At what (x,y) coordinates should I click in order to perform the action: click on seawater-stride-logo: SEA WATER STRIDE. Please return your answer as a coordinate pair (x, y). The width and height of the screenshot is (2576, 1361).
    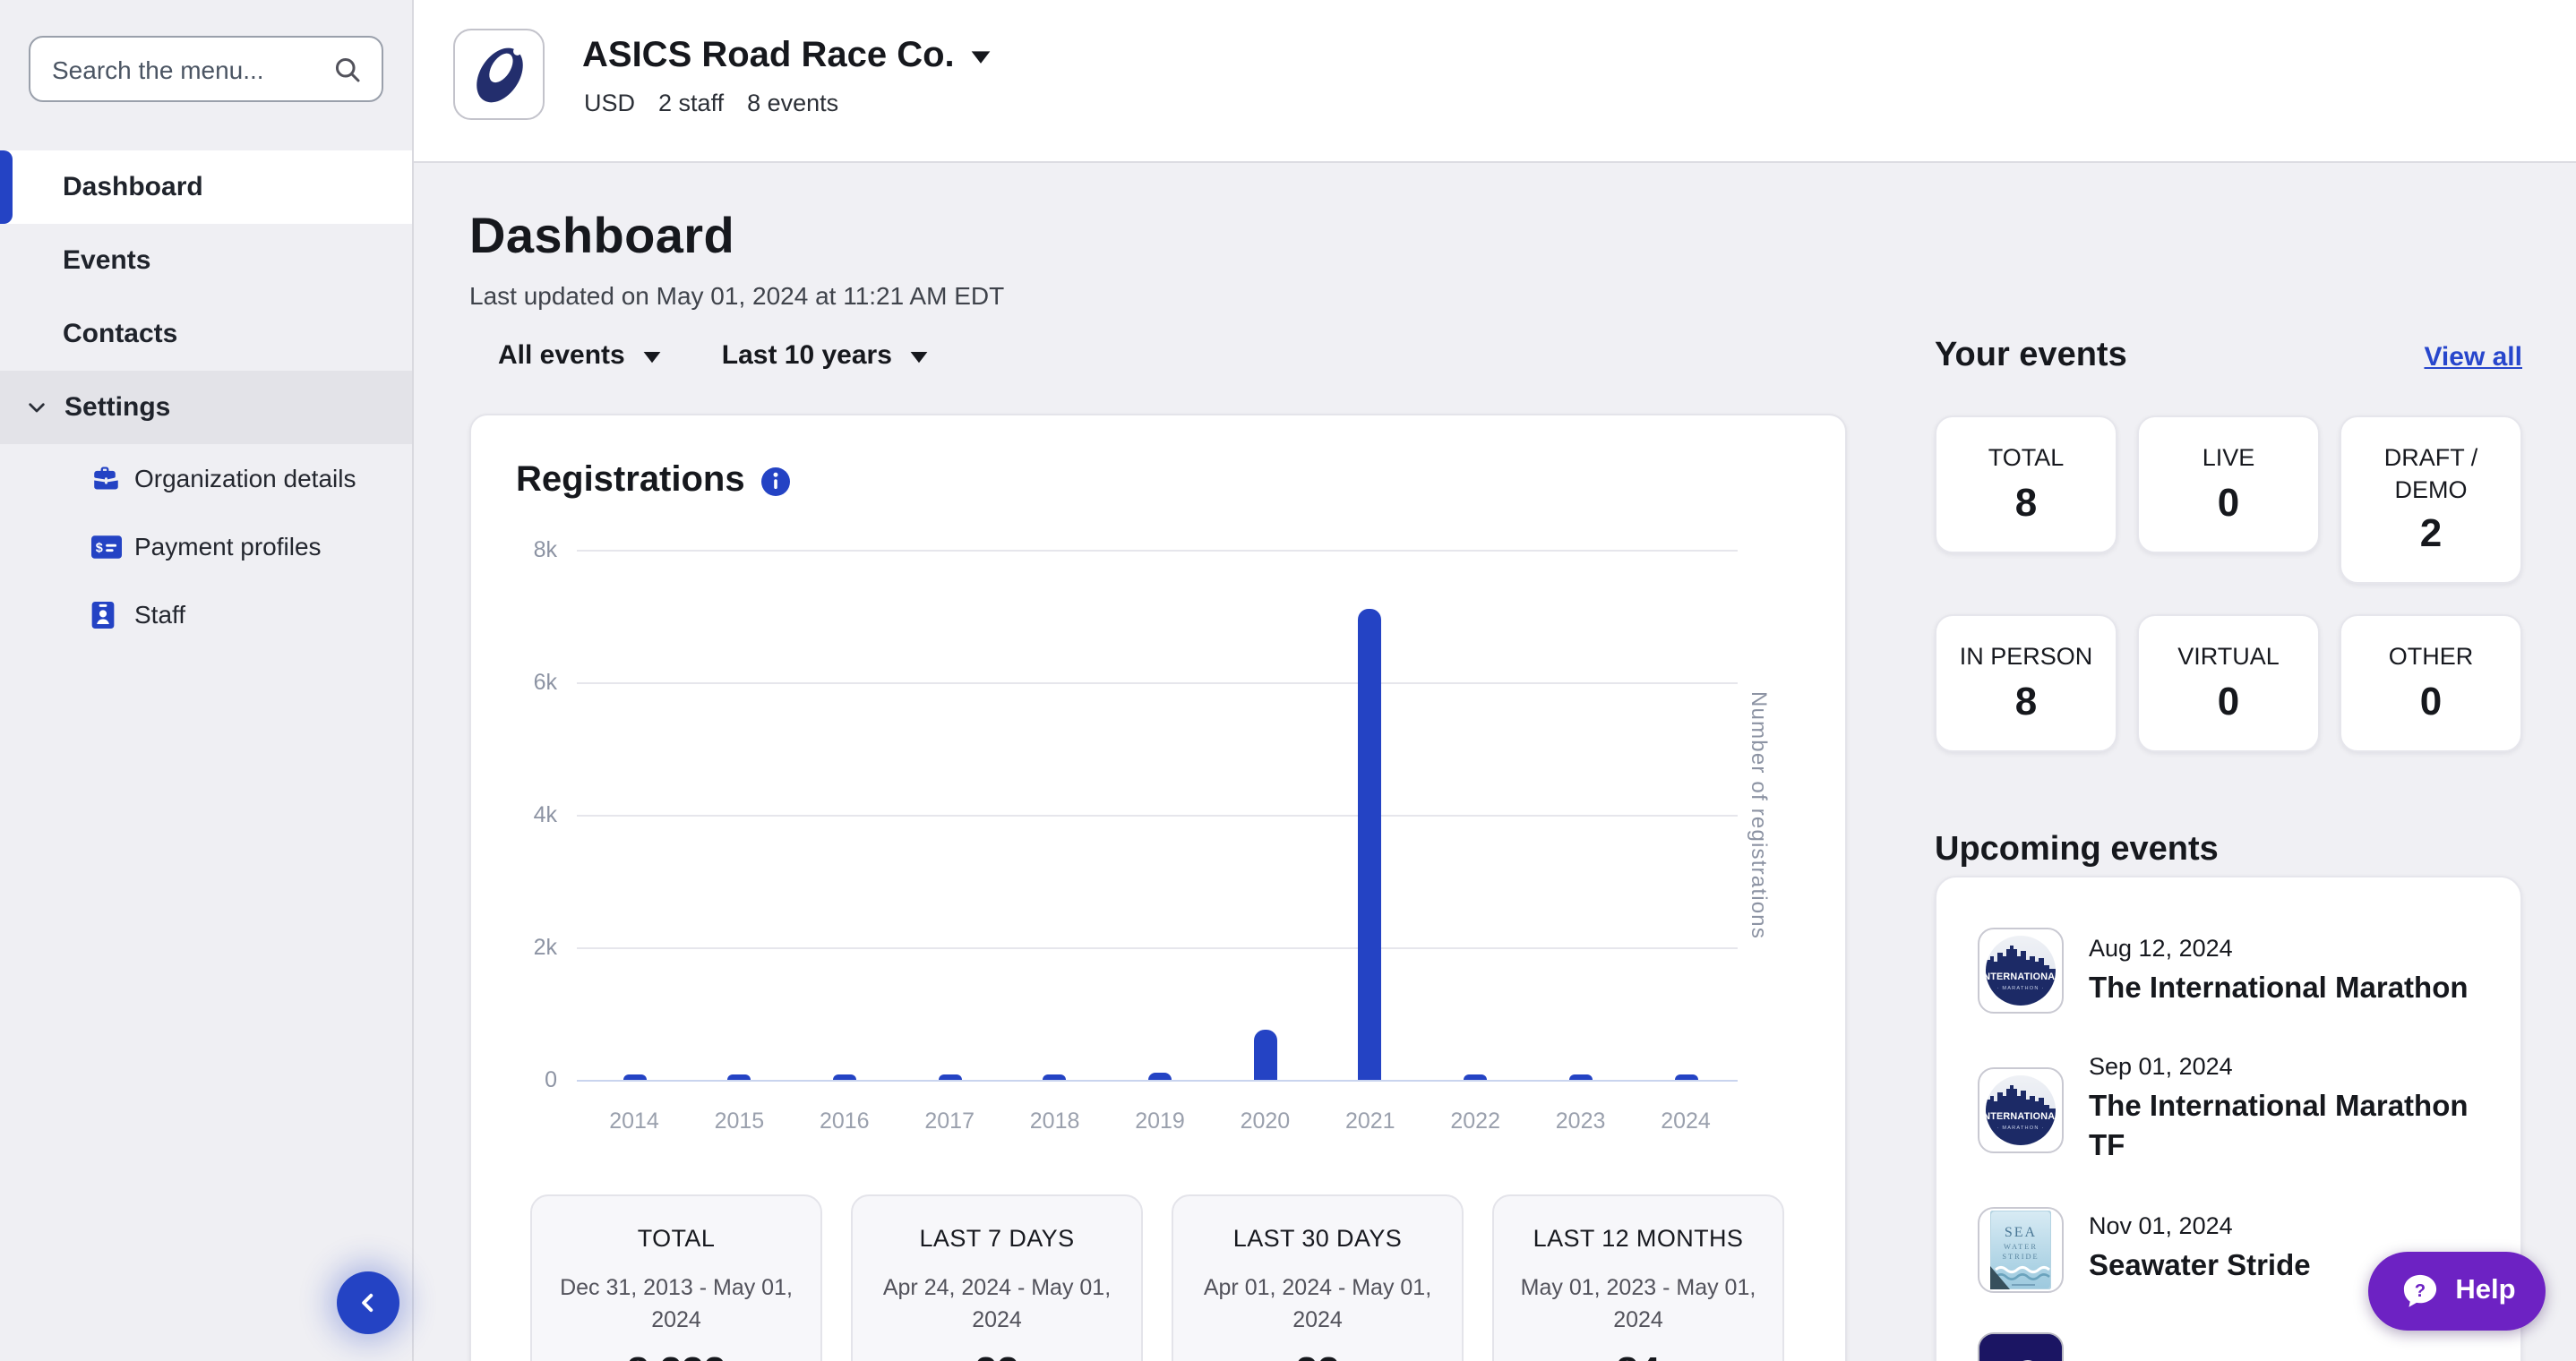
    Looking at the image, I should click on (2021, 1249).